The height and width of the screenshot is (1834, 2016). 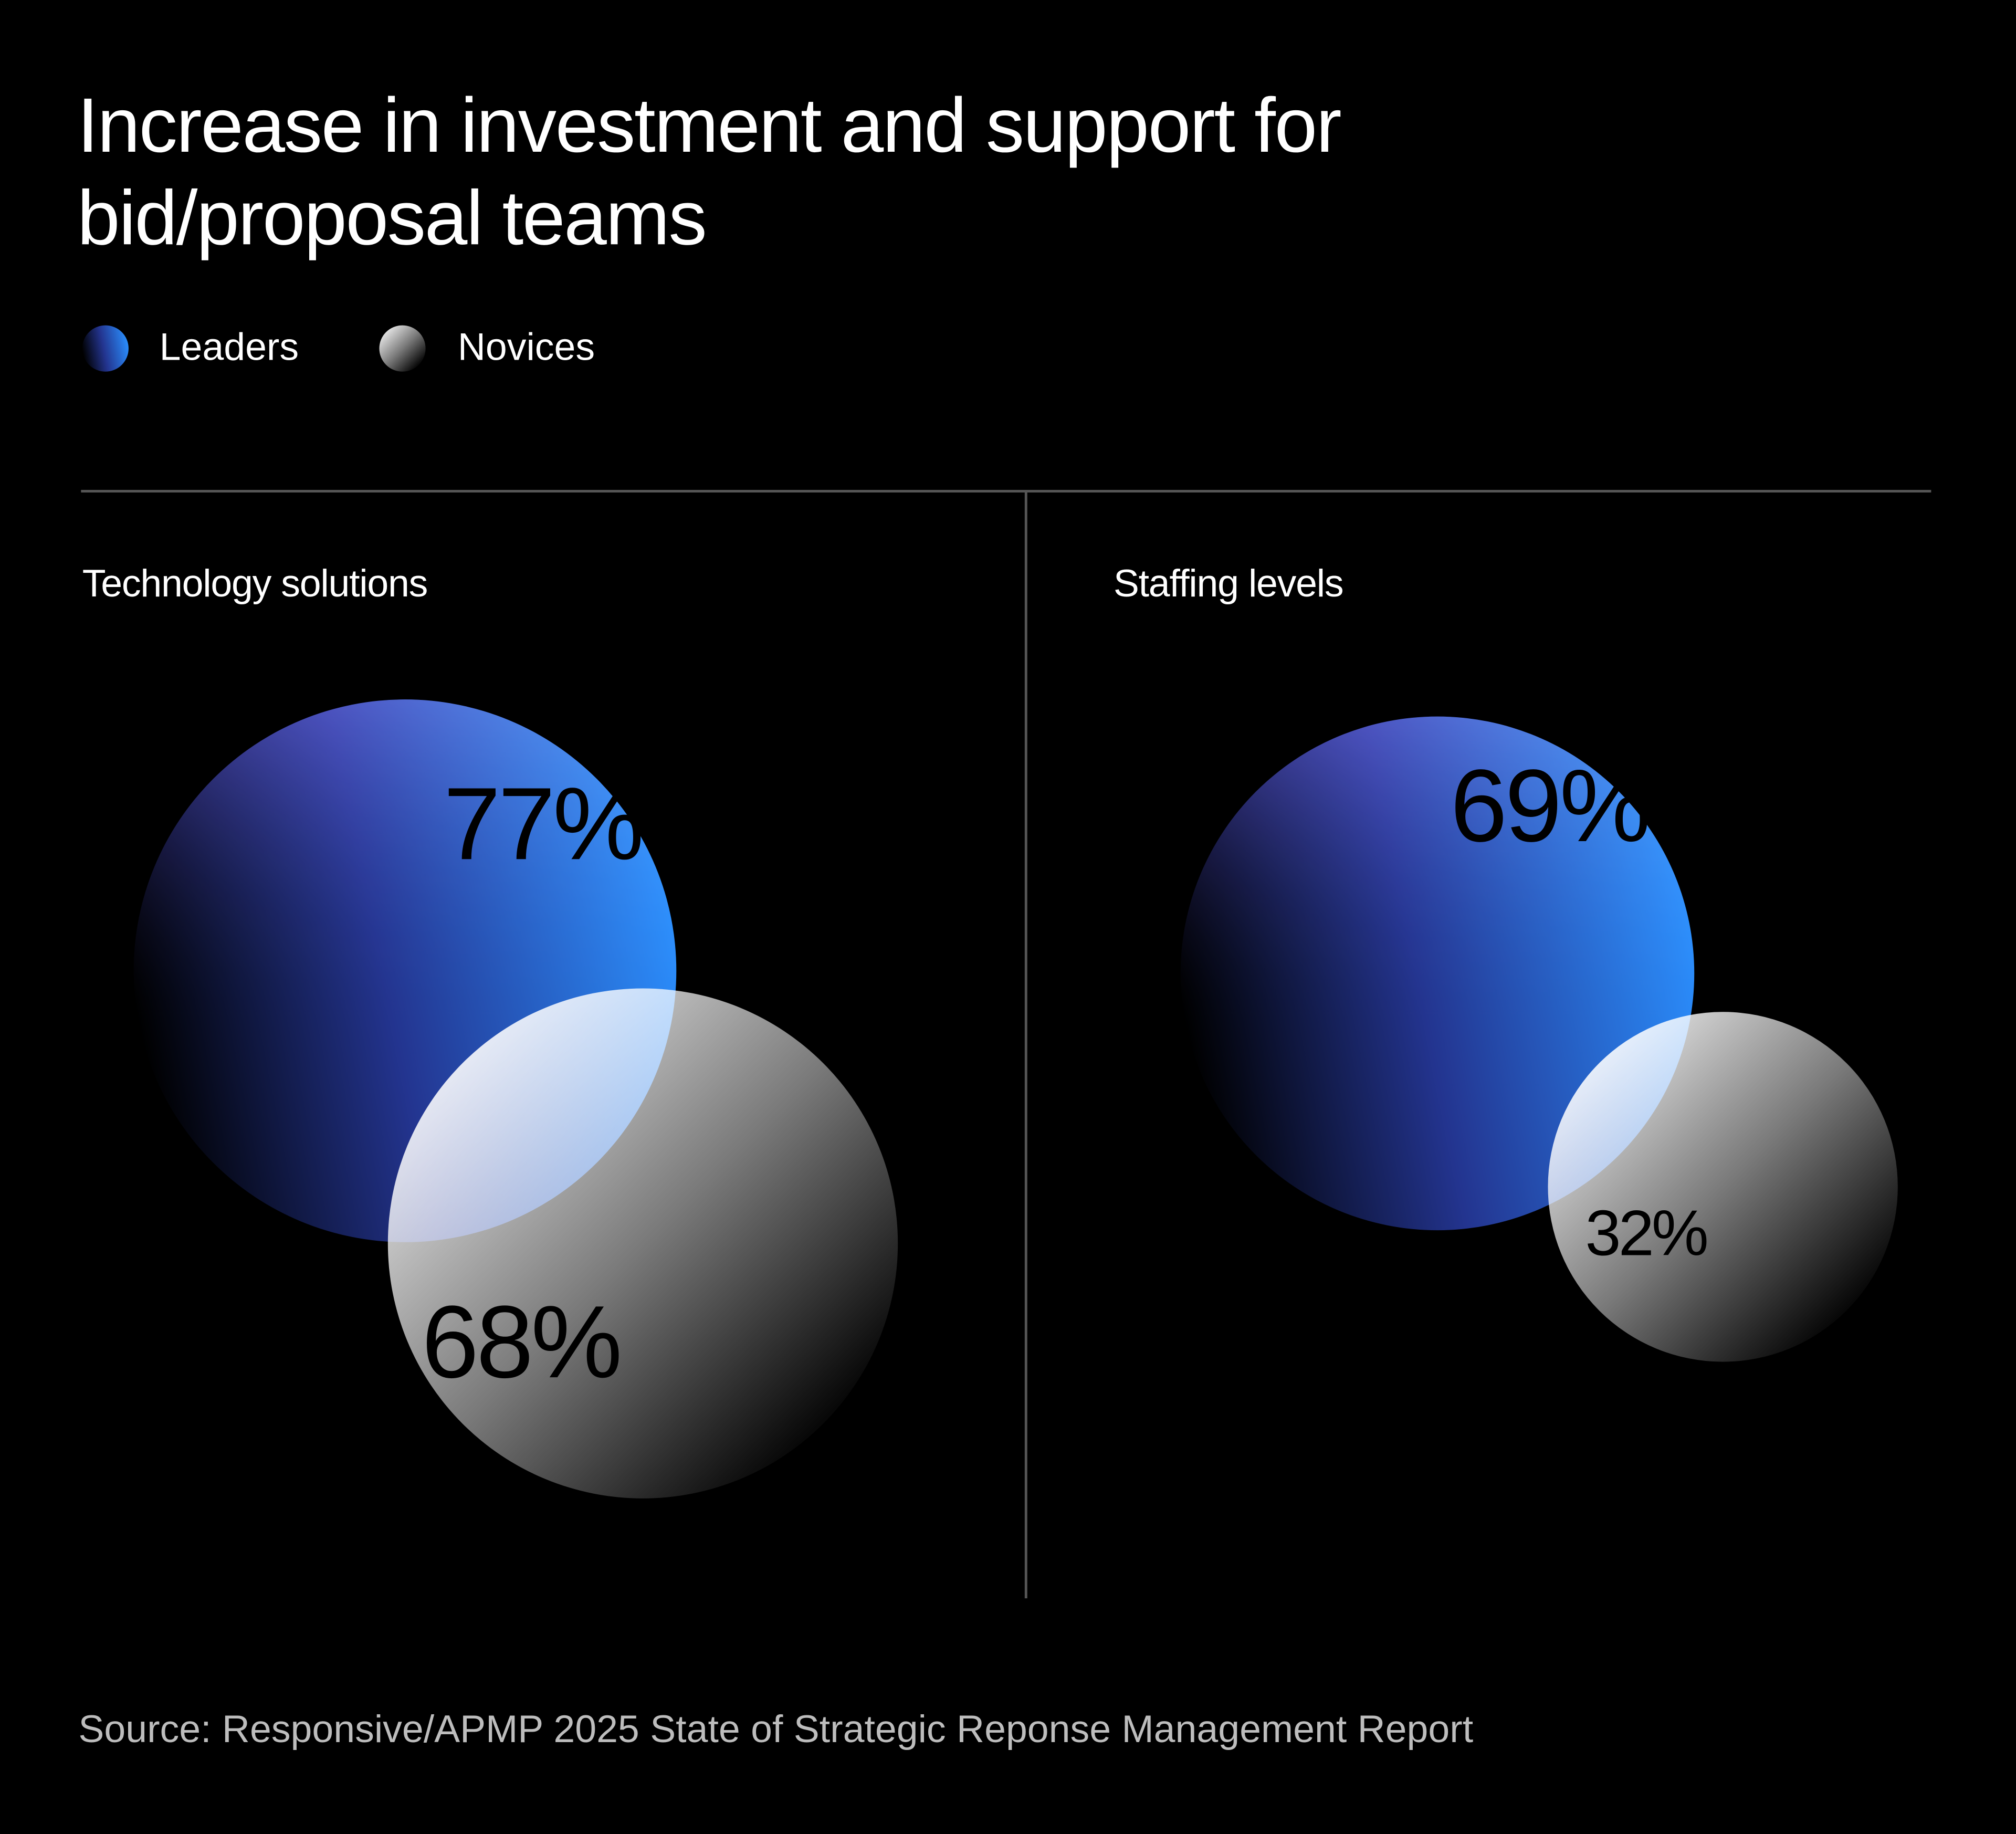 What do you see at coordinates (543, 823) in the screenshot?
I see `value-label: 77%` at bounding box center [543, 823].